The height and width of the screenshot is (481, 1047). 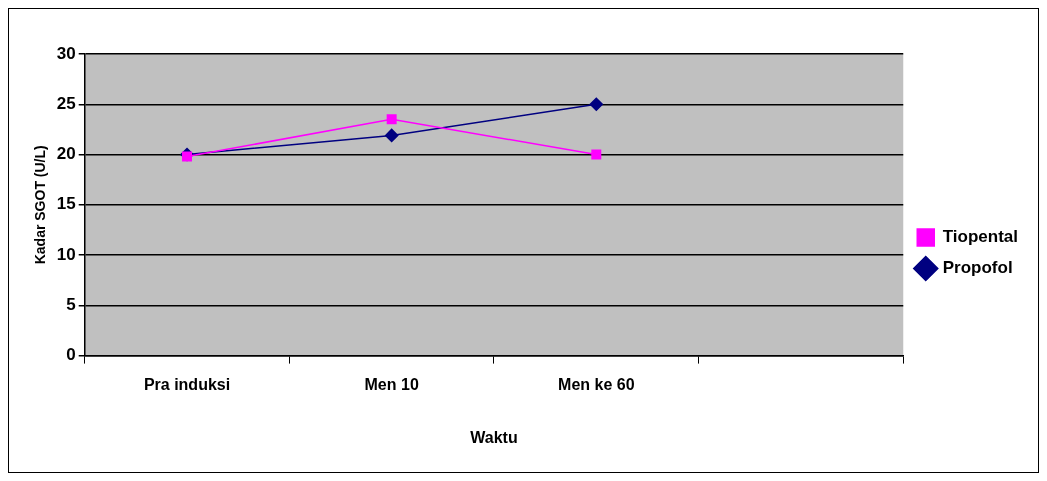 I want to click on y-axis-title: Kadar SGOT (U/L), so click(x=40, y=205).